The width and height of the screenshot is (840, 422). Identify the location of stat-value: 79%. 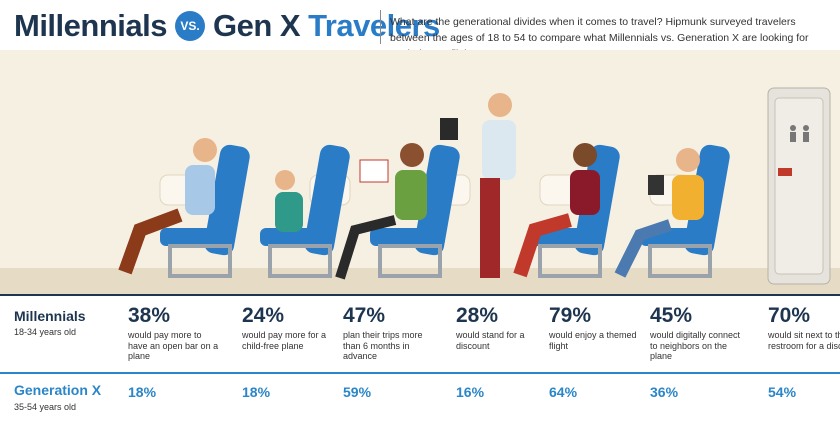
(570, 315).